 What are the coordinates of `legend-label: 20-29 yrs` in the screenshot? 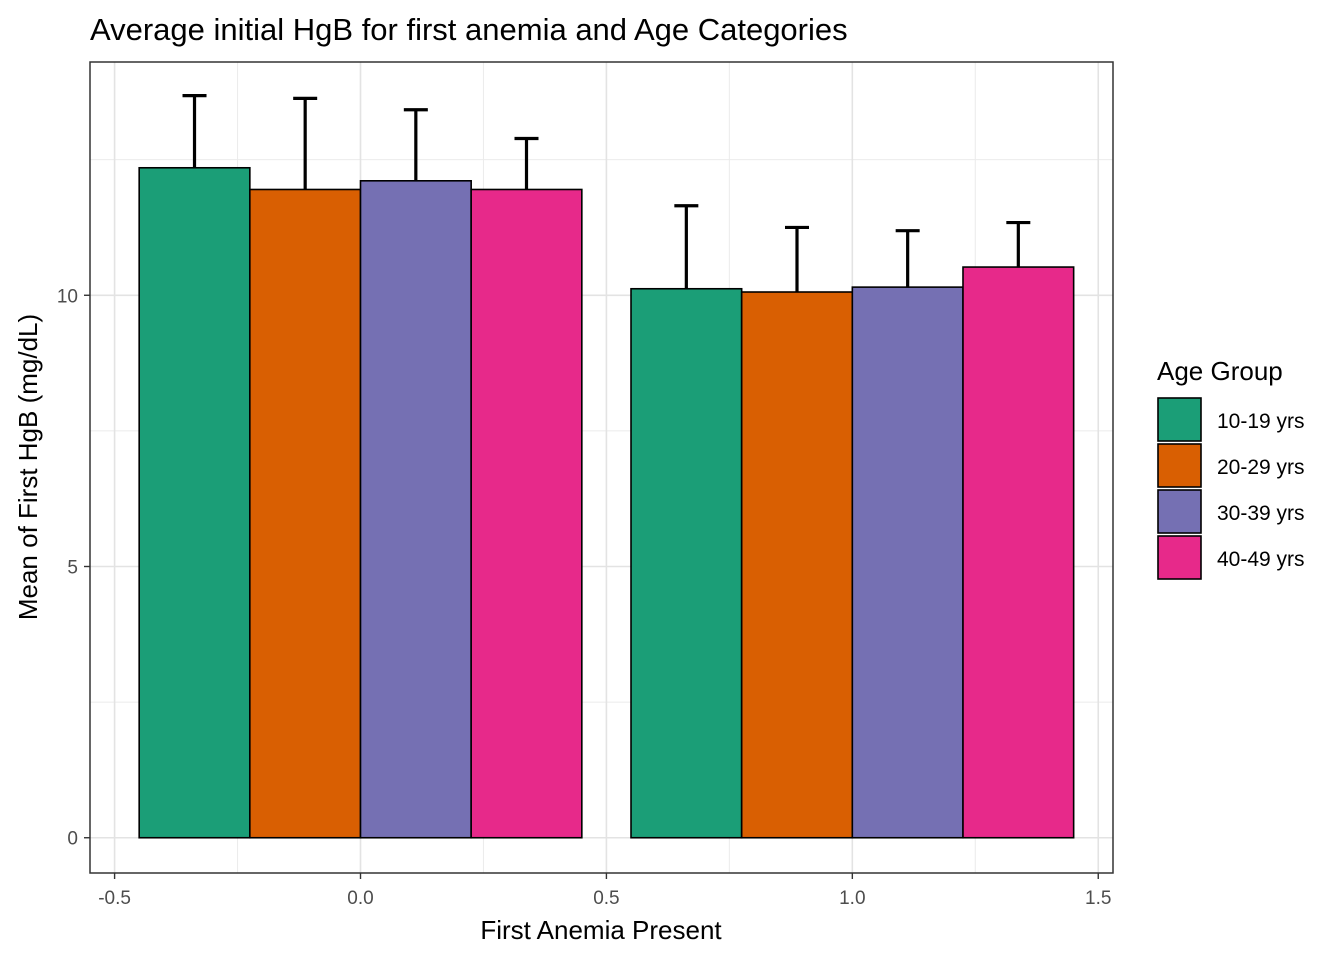 It's located at (1261, 467).